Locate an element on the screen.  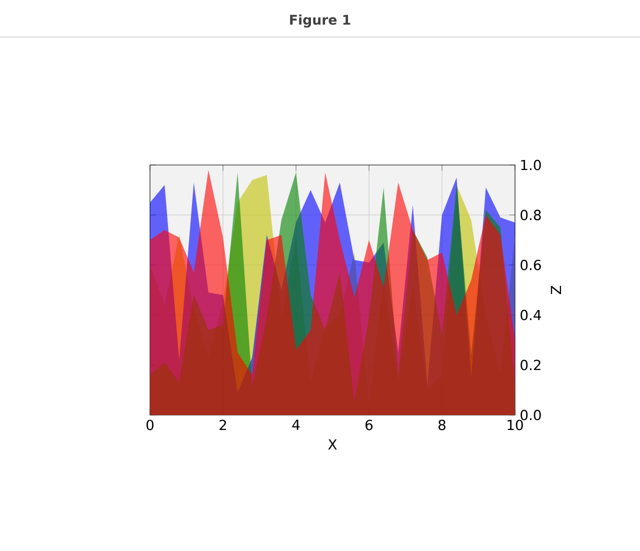
x-tick-label: 8 is located at coordinates (442, 425).